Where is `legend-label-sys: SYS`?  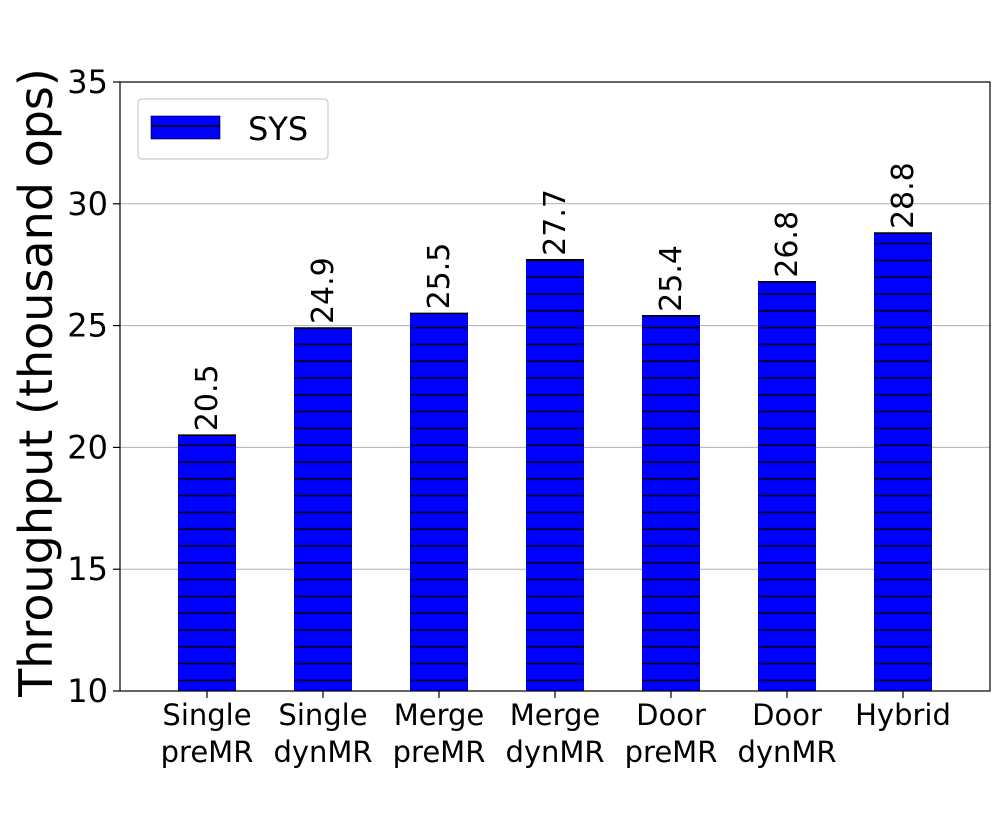 legend-label-sys: SYS is located at coordinates (278, 129).